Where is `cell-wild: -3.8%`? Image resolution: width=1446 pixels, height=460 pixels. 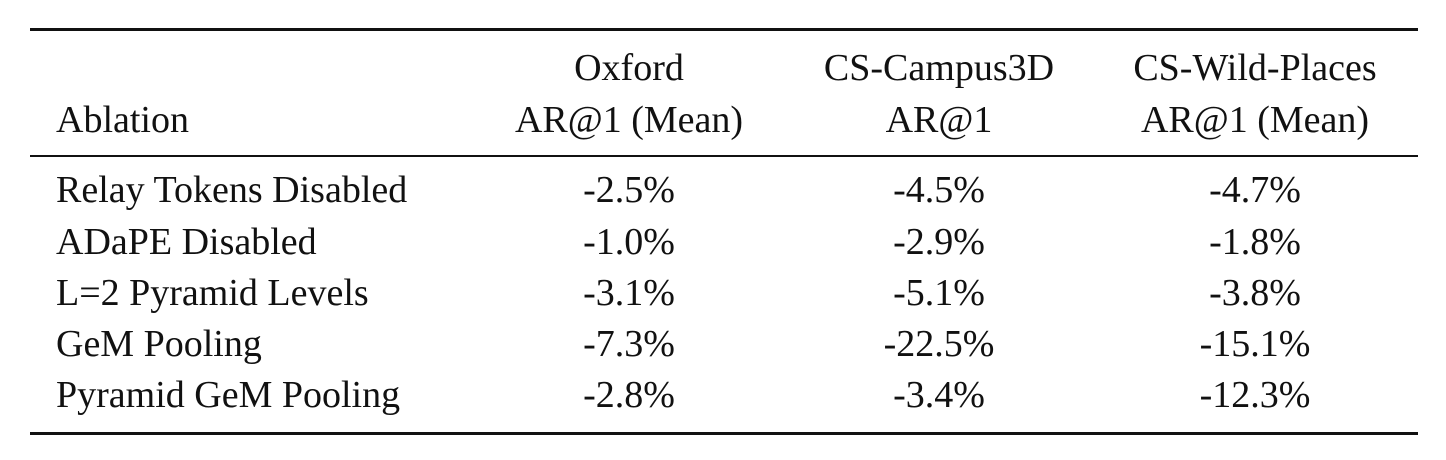 cell-wild: -3.8% is located at coordinates (1255, 293).